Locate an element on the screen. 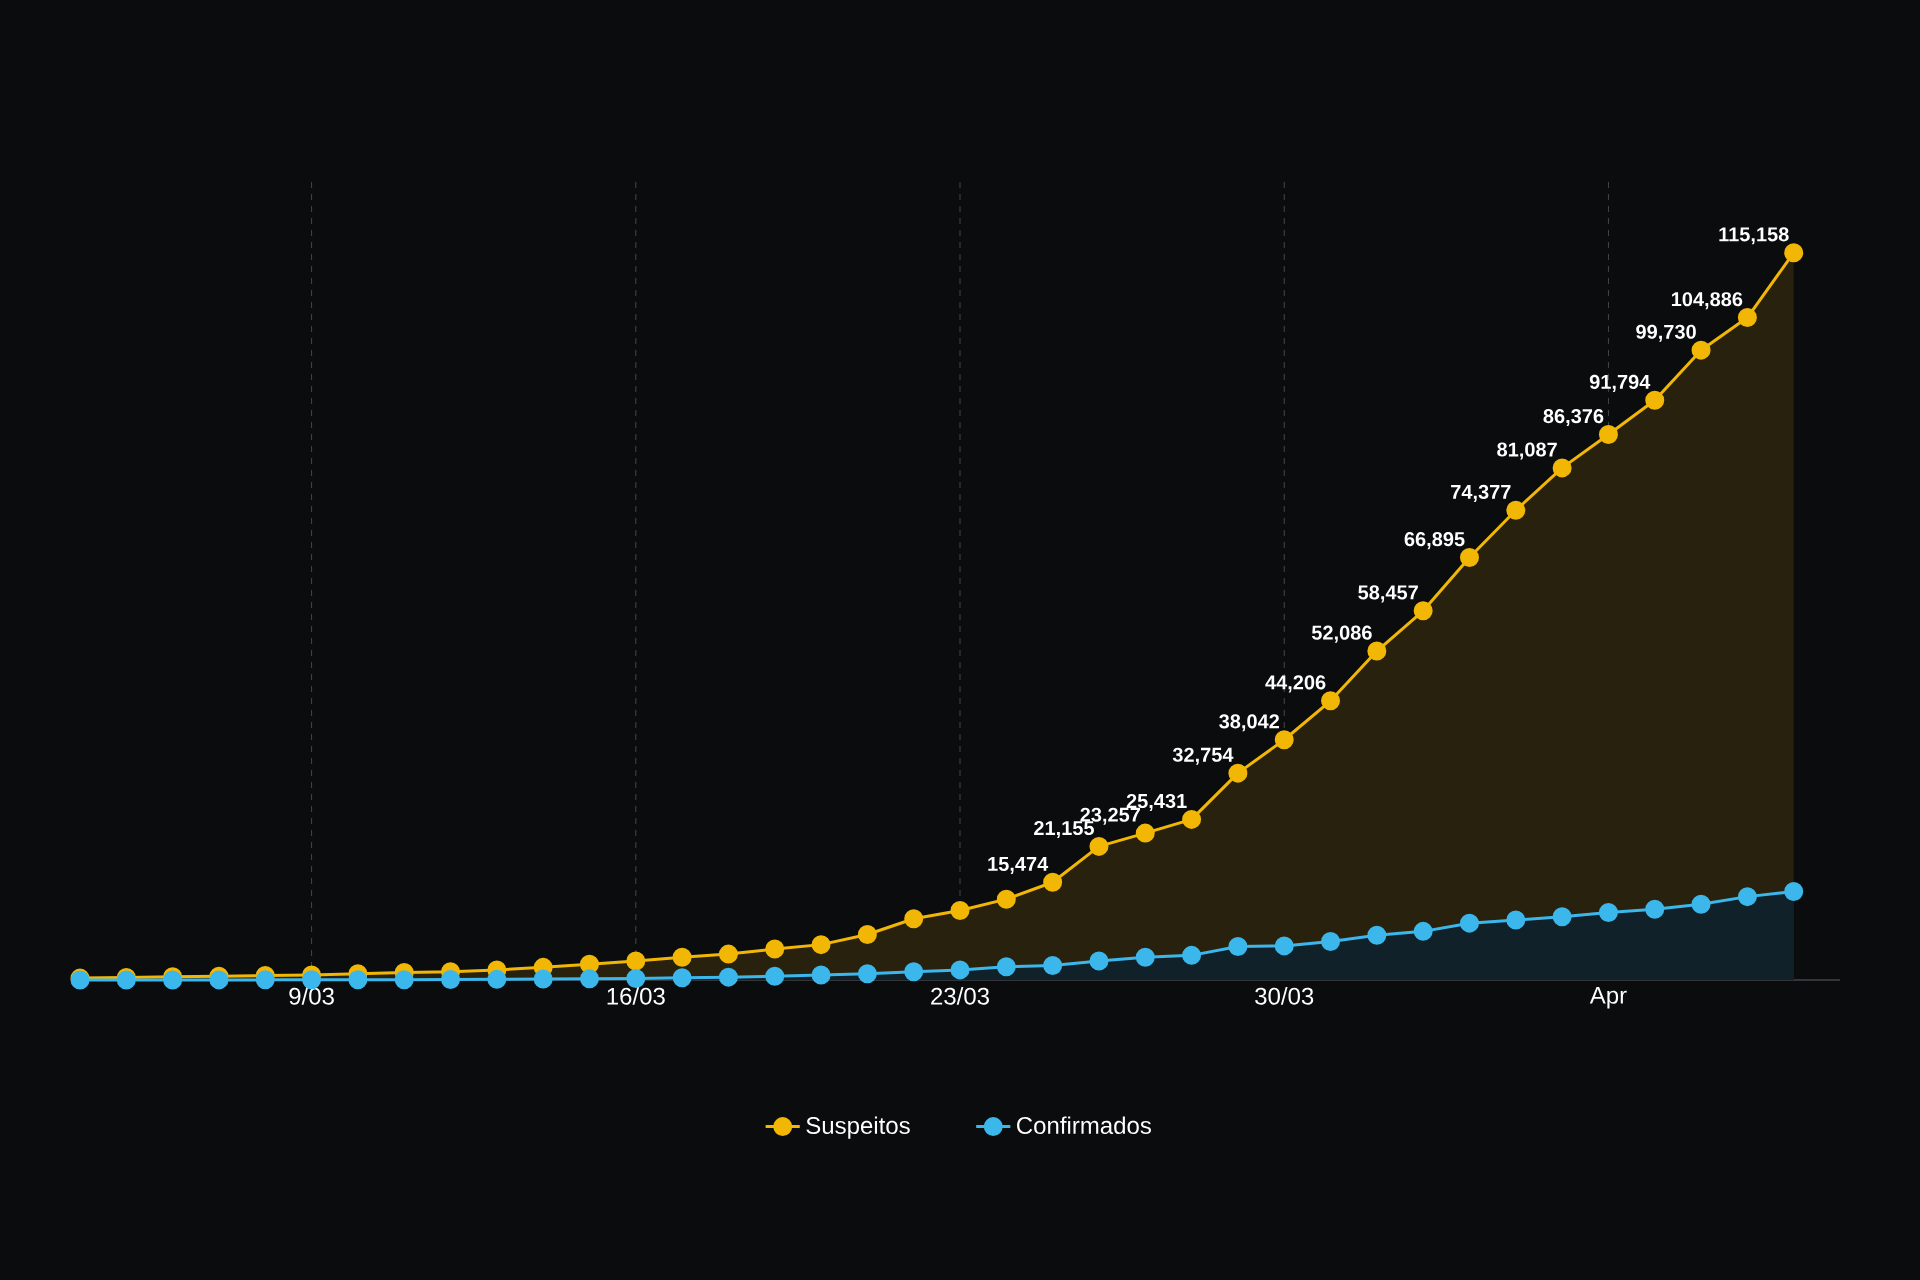  legend-label: Suspeitos is located at coordinates (858, 1127).